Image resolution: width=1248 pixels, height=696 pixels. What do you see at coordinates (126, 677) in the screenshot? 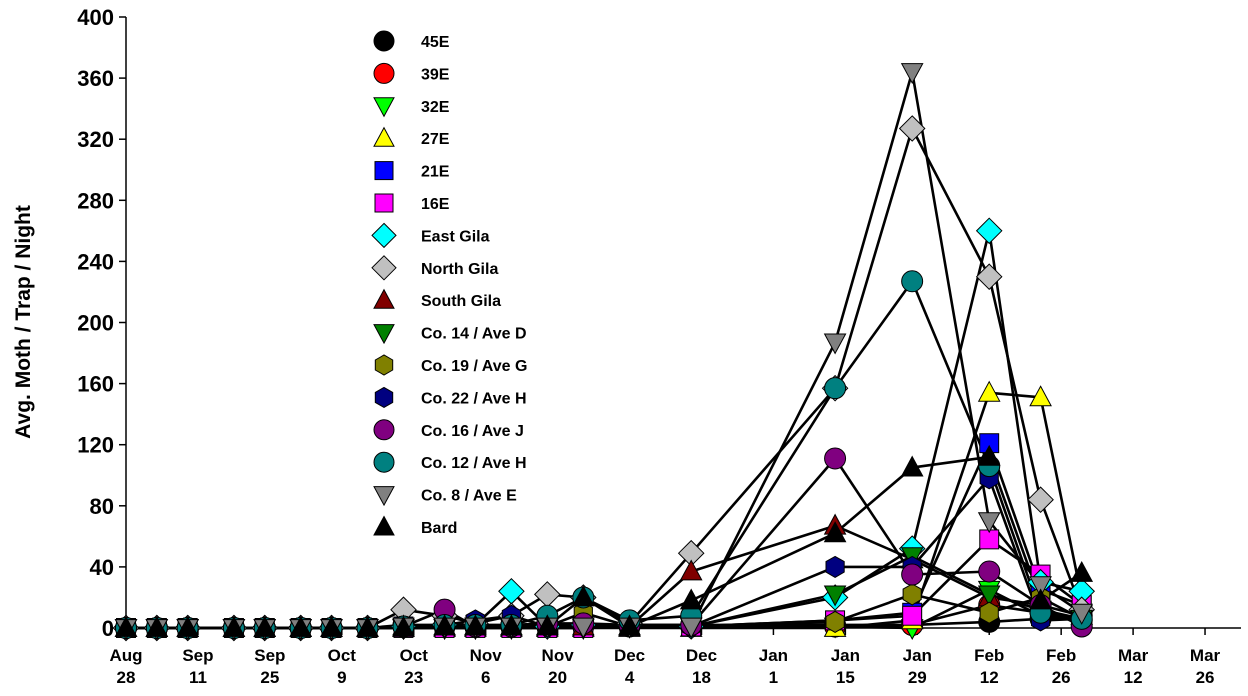
I see `x-tick-label-day: 28` at bounding box center [126, 677].